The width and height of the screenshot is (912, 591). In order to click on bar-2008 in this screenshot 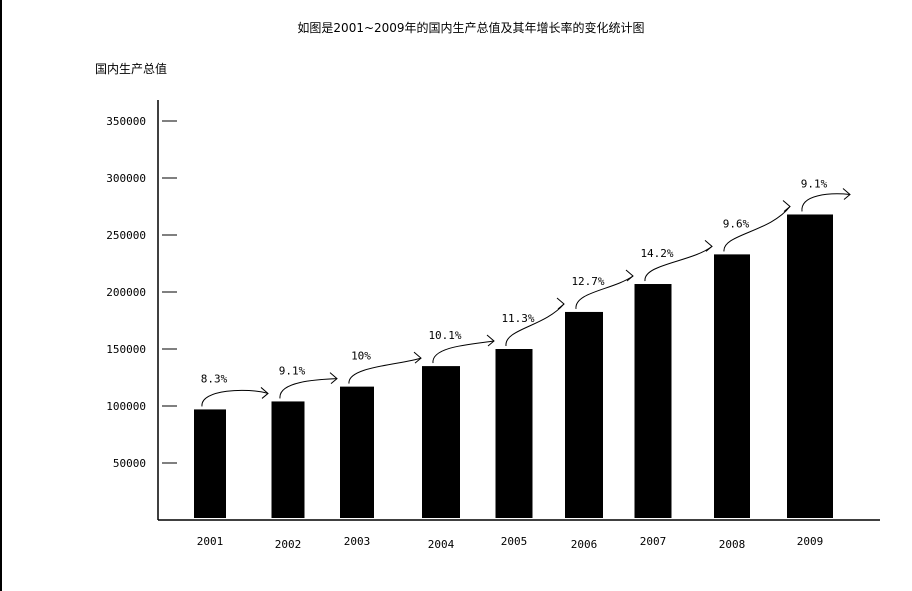, I will do `click(732, 386)`.